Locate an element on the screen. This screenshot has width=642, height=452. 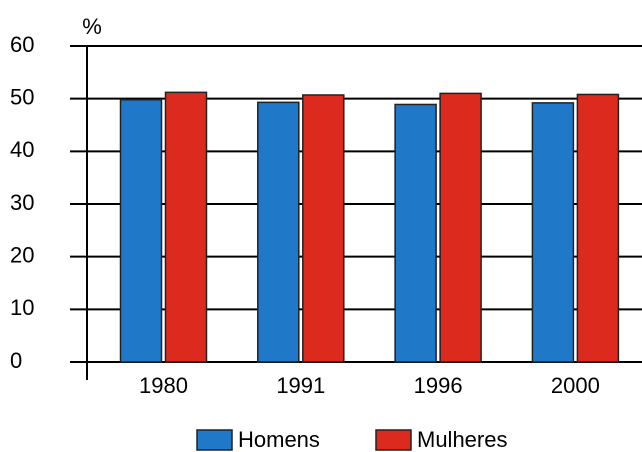
y-axis-label: % is located at coordinates (92, 26).